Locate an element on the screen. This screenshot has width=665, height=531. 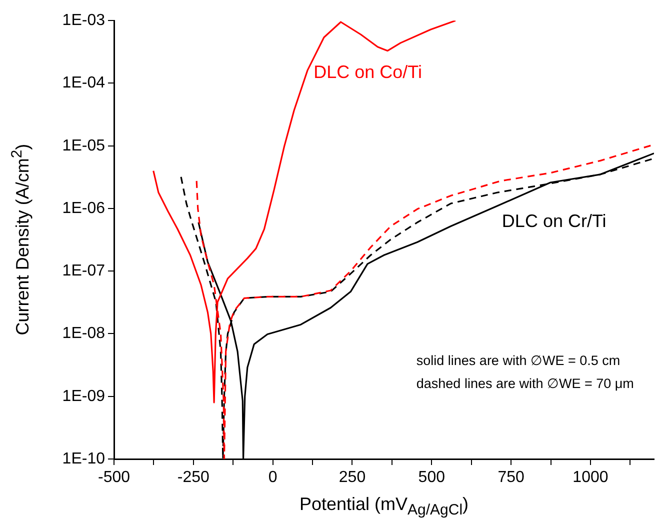
y-tick-label: 1E-04 is located at coordinates (84, 83).